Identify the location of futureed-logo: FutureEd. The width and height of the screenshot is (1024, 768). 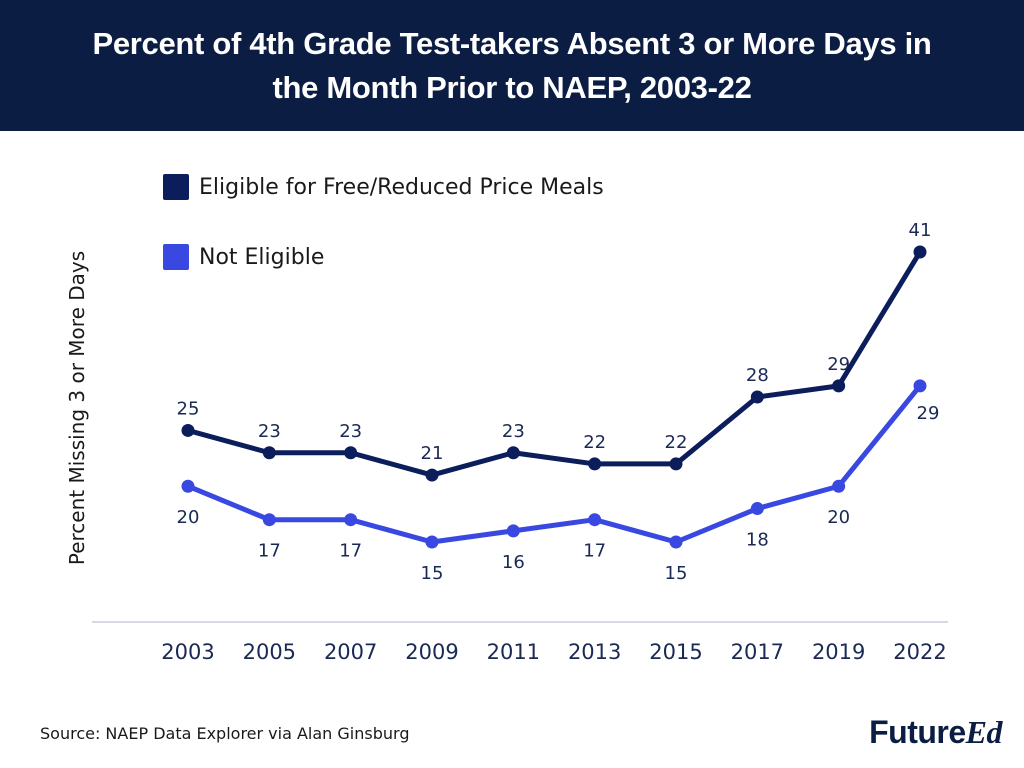
(935, 732).